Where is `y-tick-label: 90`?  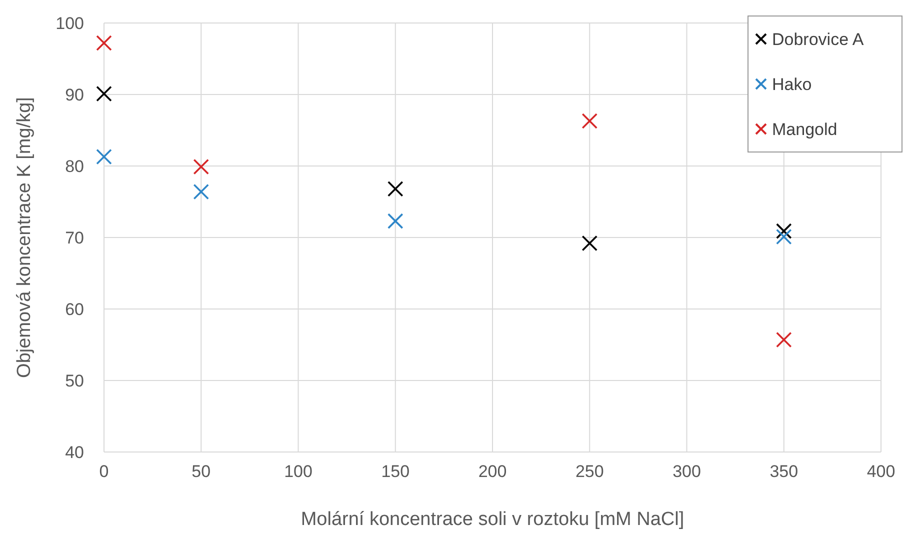
y-tick-label: 90 is located at coordinates (74, 95).